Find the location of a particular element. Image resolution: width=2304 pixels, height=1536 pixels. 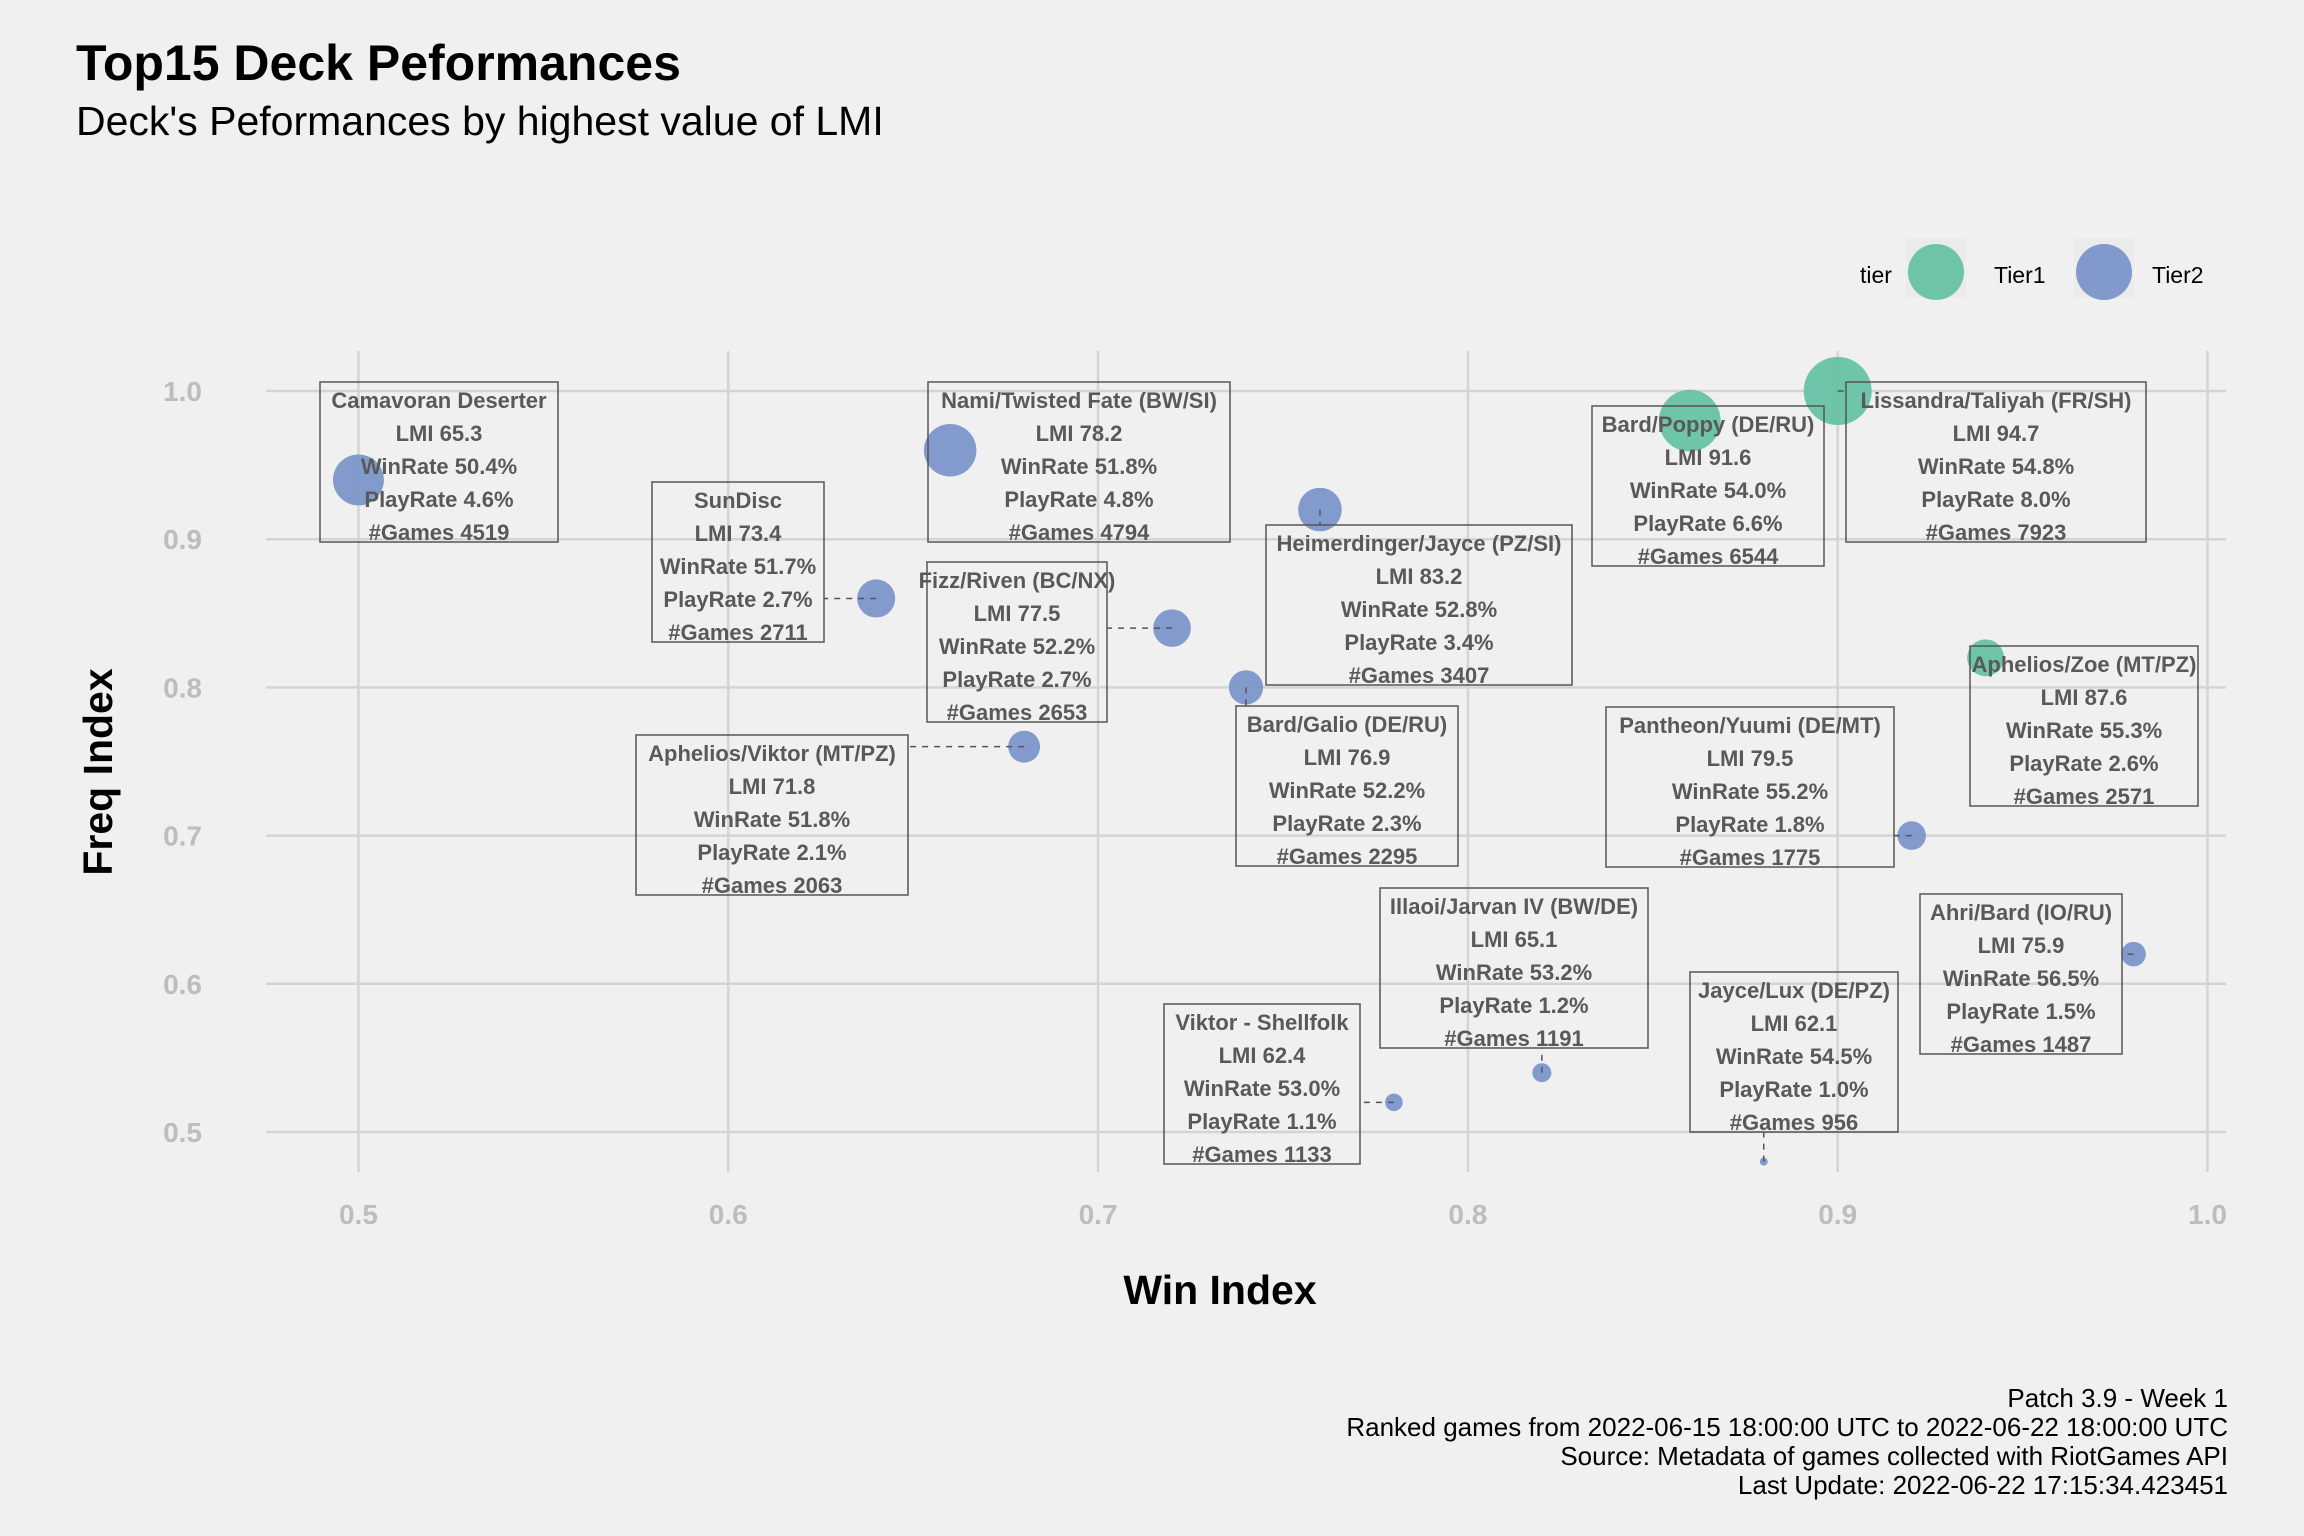

label-games: #Games 2295 is located at coordinates (1347, 856).